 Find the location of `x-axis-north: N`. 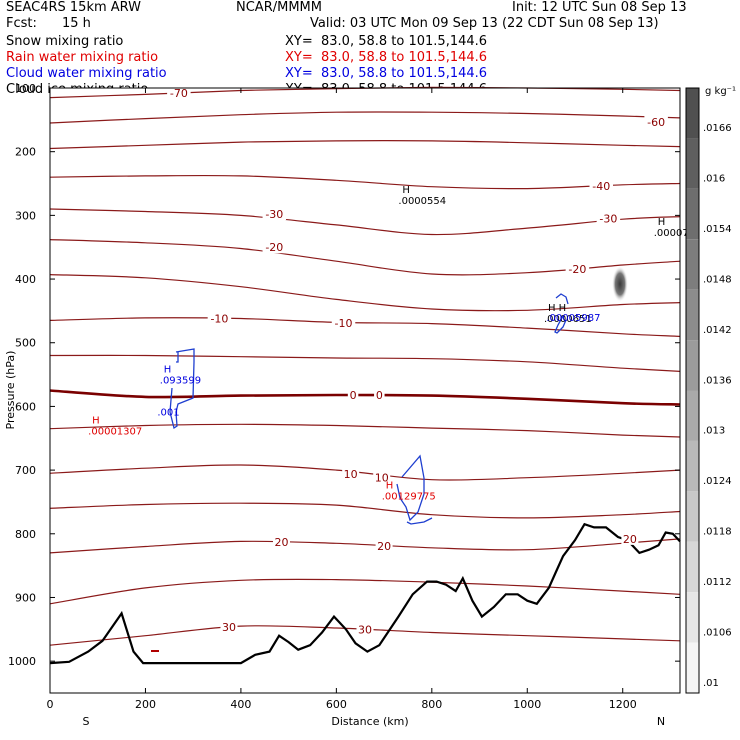

x-axis-north: N is located at coordinates (661, 721).